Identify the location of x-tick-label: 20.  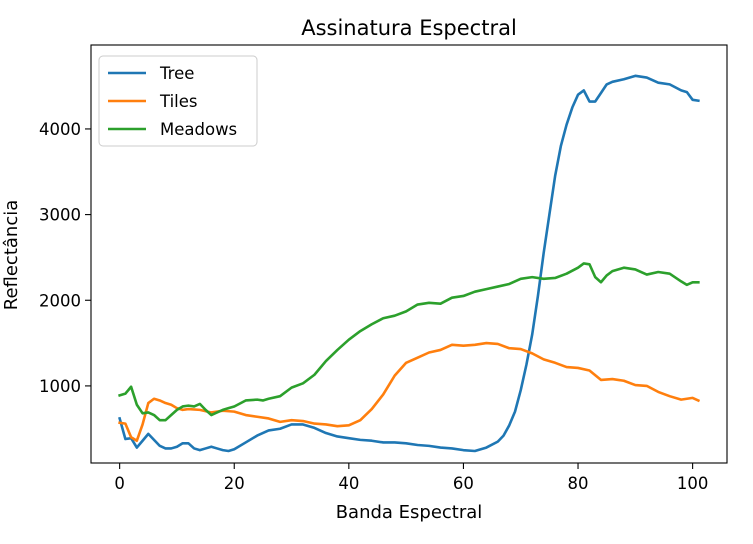
(234, 483).